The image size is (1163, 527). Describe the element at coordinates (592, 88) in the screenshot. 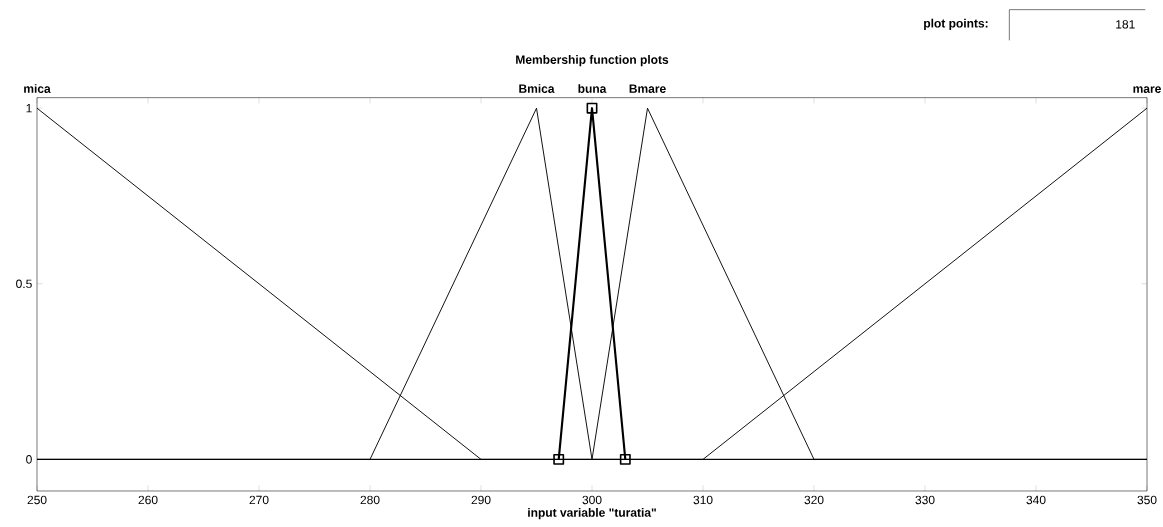

I see `series-label: buna` at that location.